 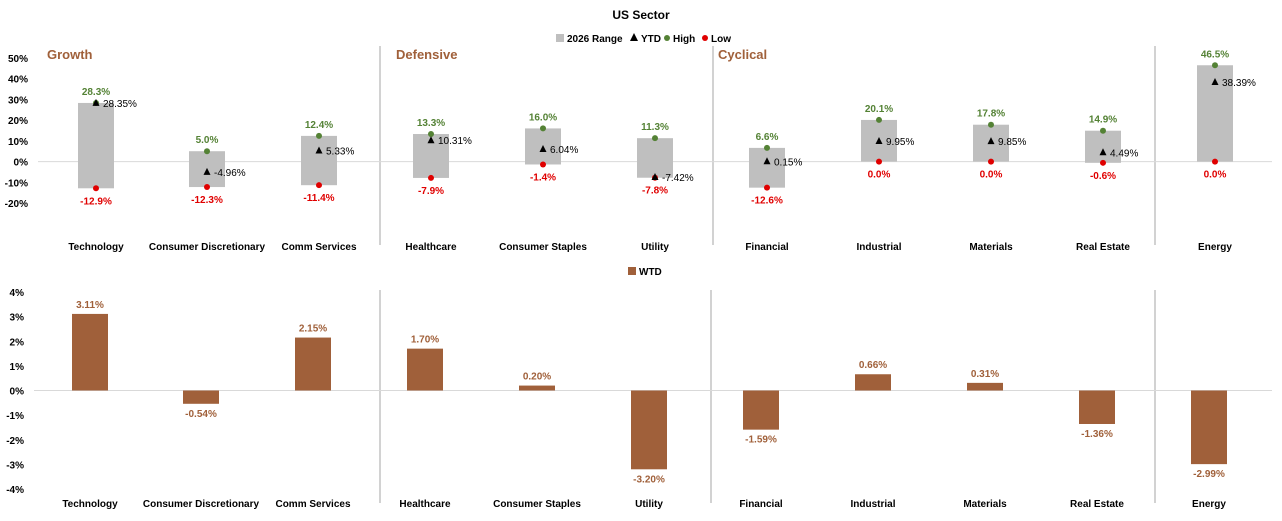 What do you see at coordinates (431, 134) in the screenshot?
I see `high-marker-healthcare` at bounding box center [431, 134].